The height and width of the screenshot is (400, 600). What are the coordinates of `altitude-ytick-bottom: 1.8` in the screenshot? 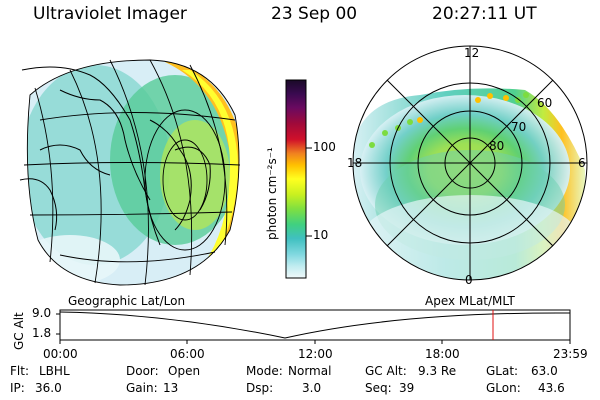 It's located at (42, 333).